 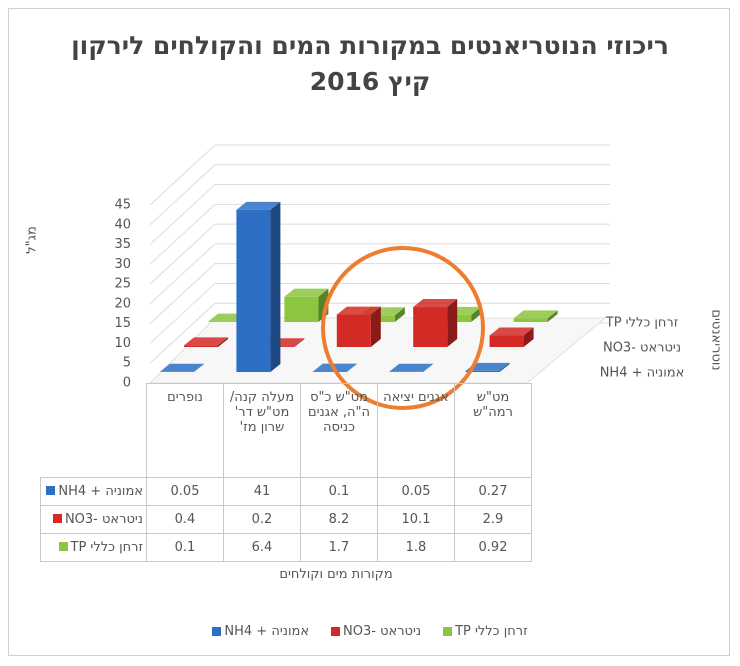 I want to click on legend-item: TP זרחן כללי, so click(x=485, y=631).